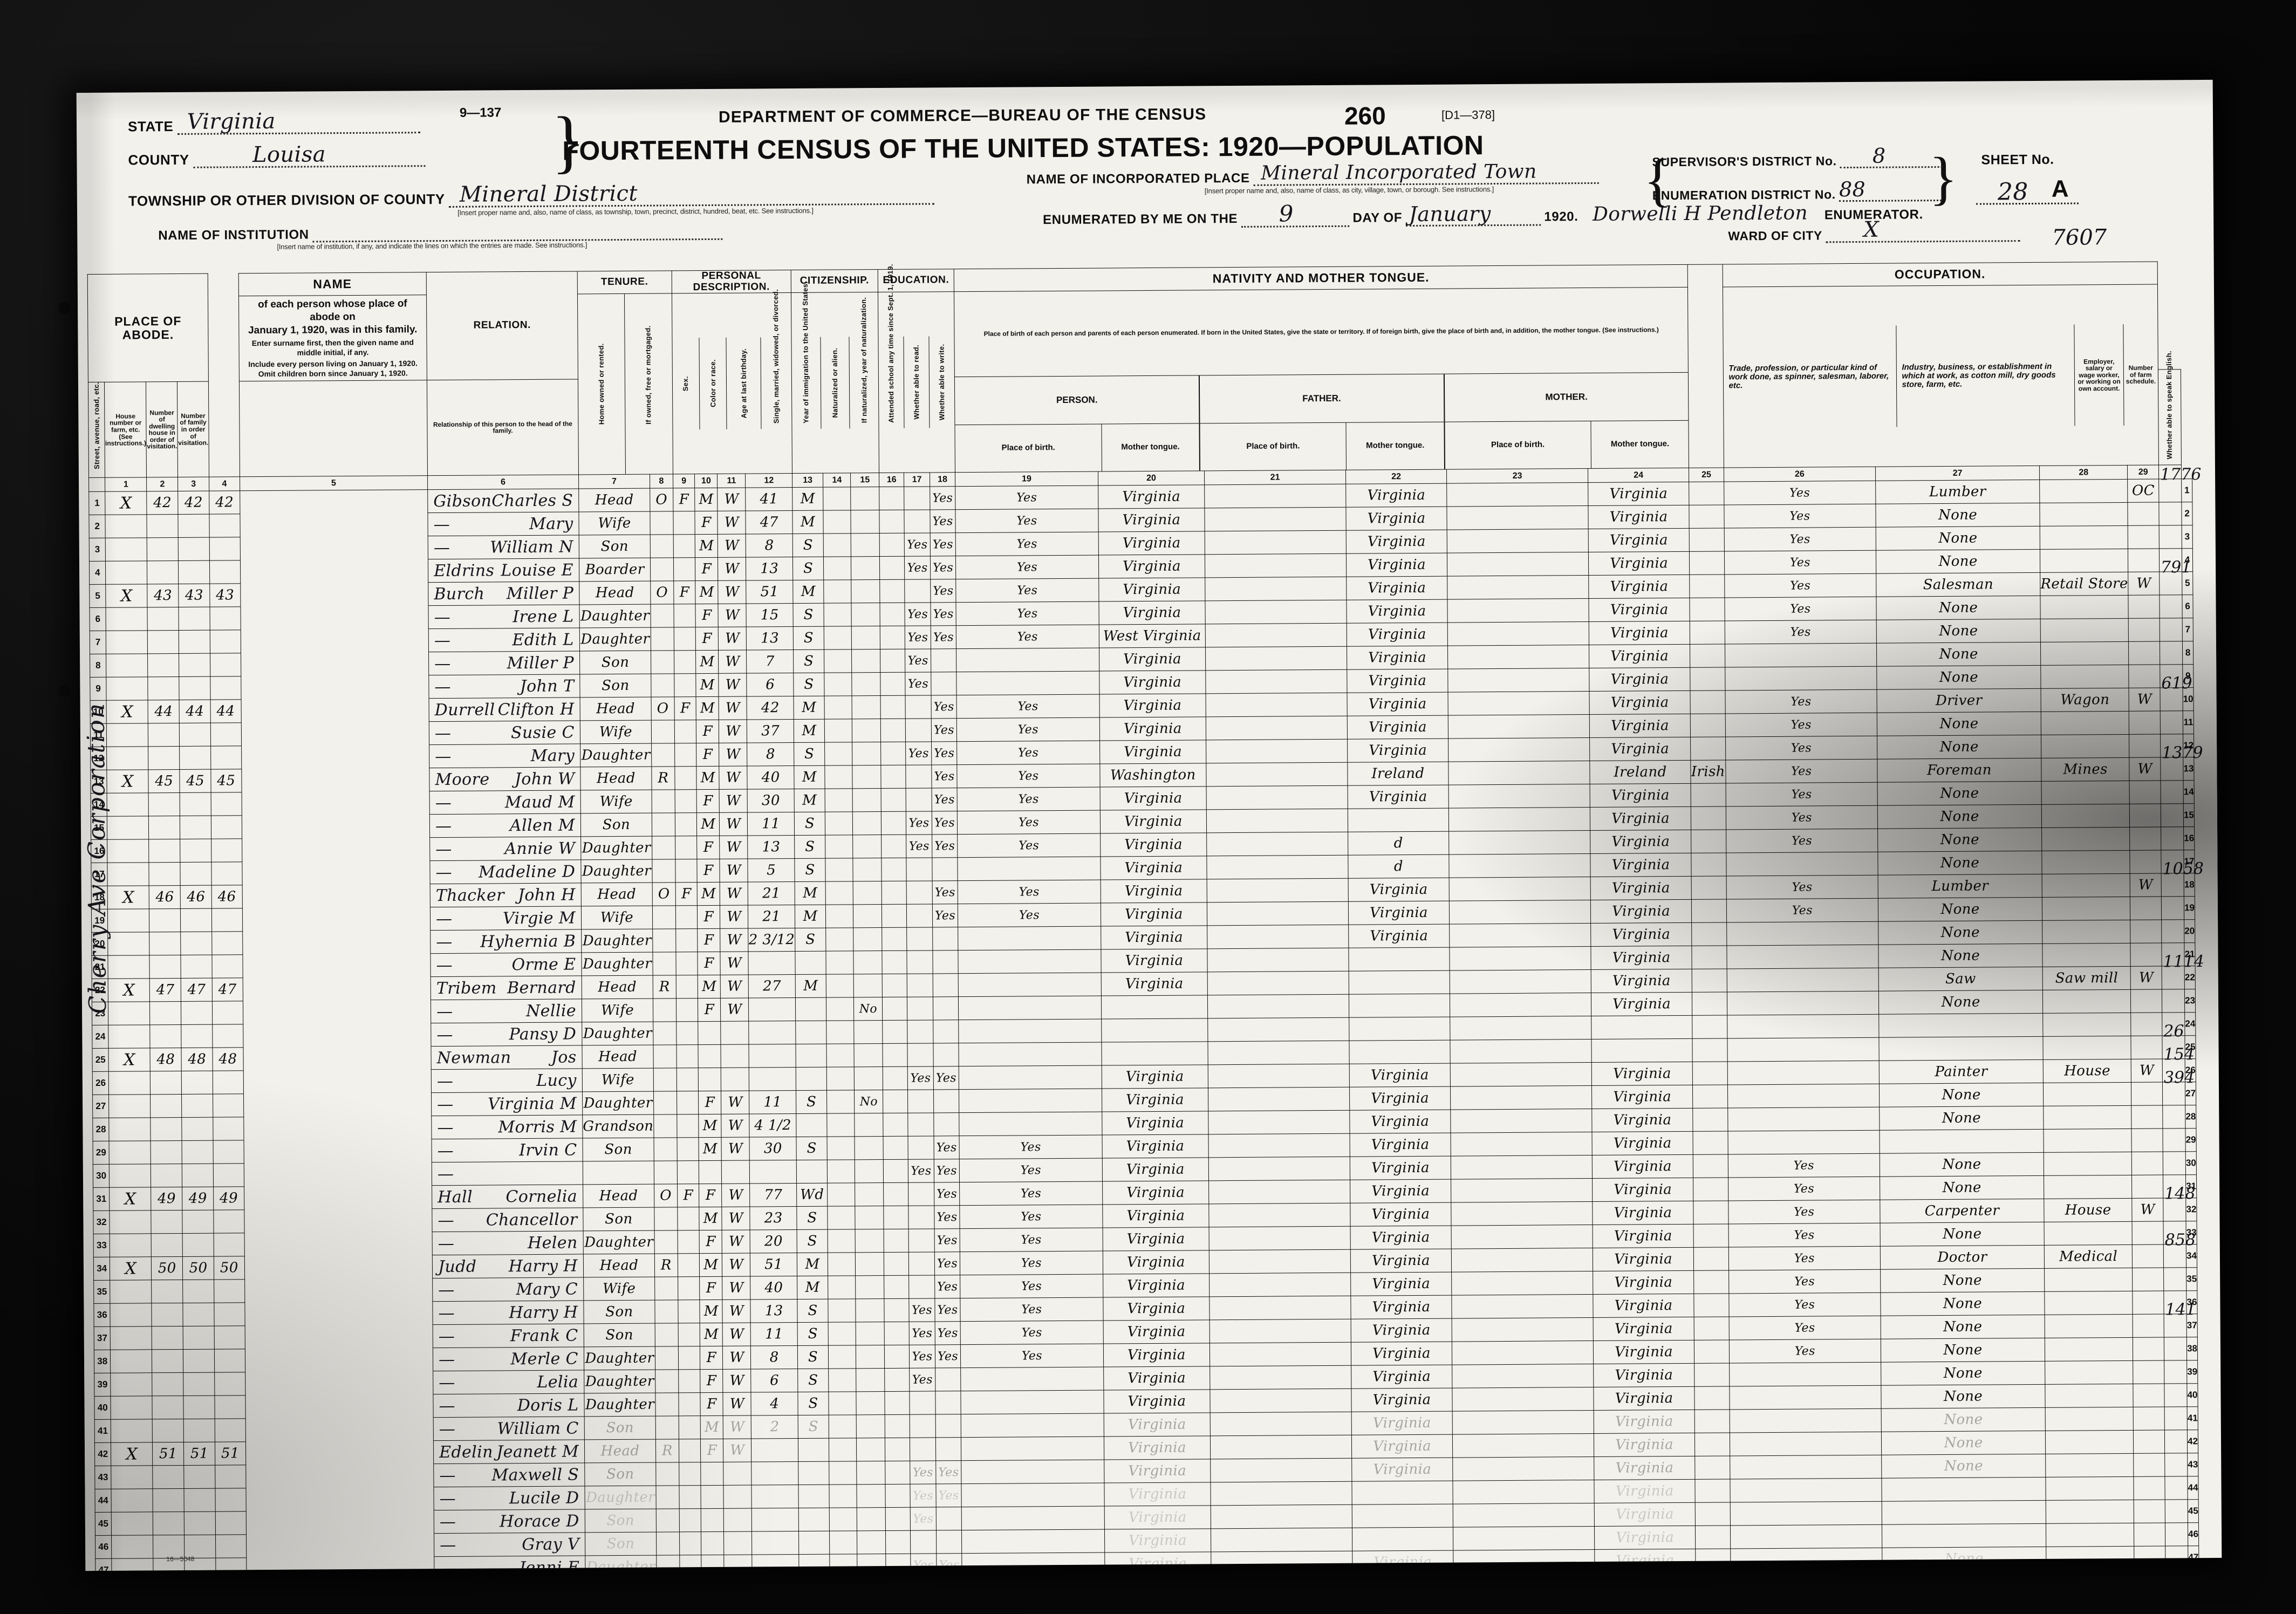 This screenshot has width=2296, height=1614. Describe the element at coordinates (709, 1056) in the screenshot. I see `sex-cell` at that location.